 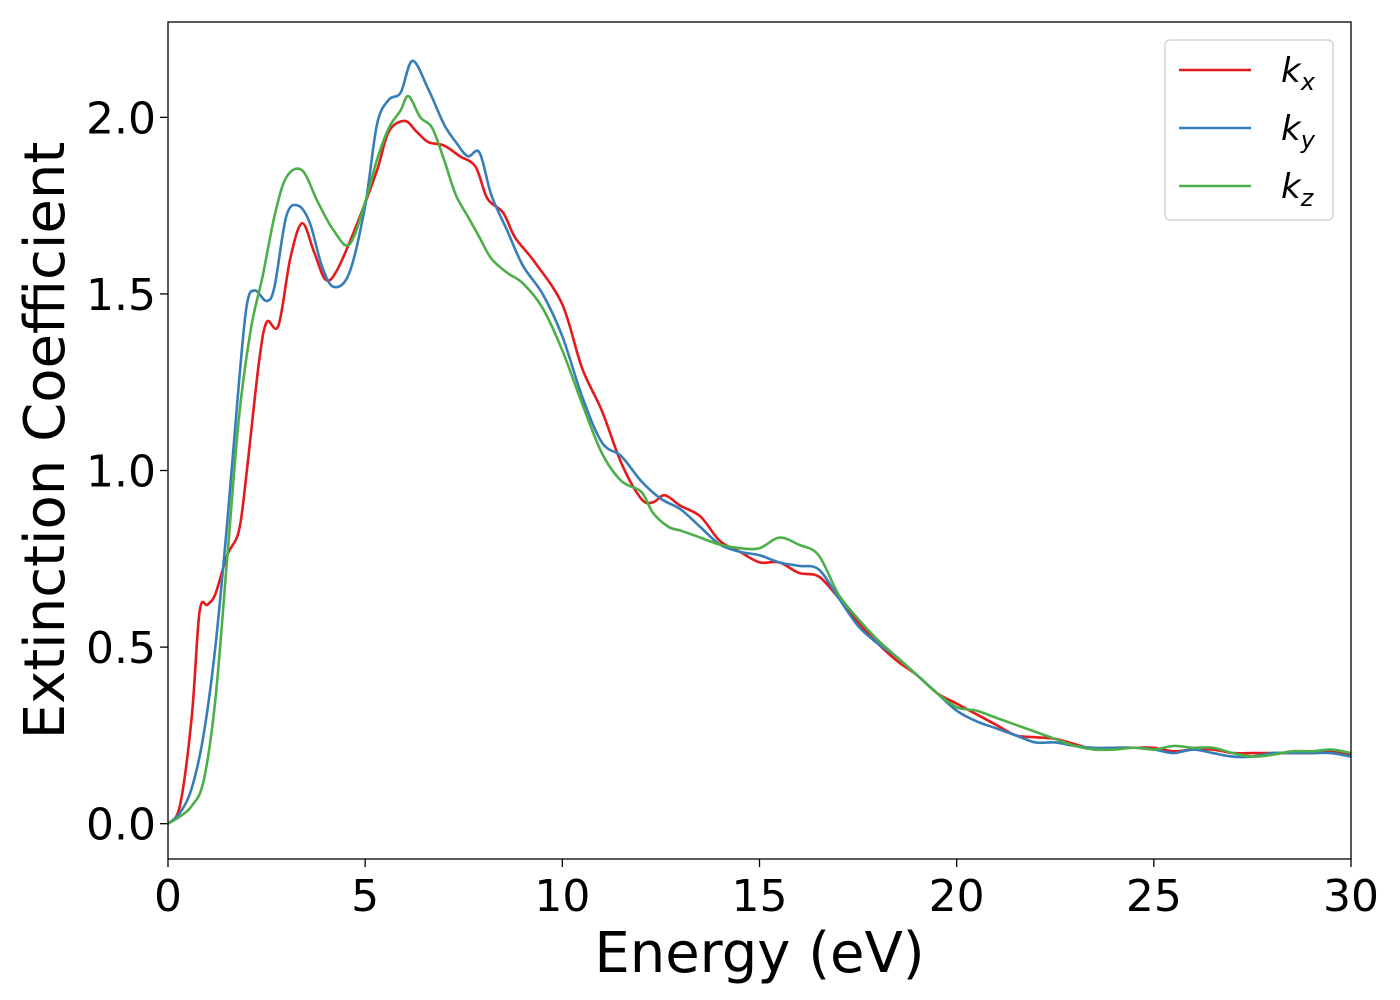 I want to click on y-tick-label: 1.5, so click(x=121, y=295).